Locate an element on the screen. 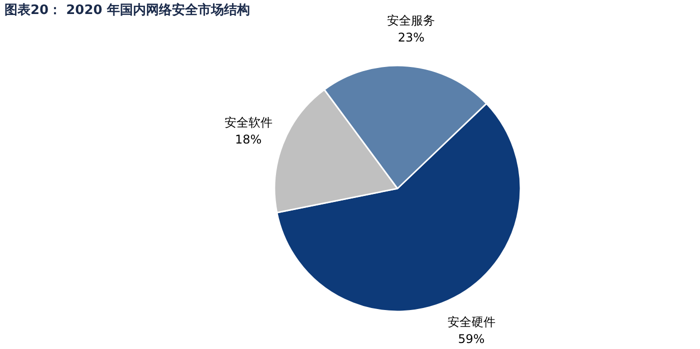 The width and height of the screenshot is (700, 349). slice-label: 安全软件 is located at coordinates (248, 122).